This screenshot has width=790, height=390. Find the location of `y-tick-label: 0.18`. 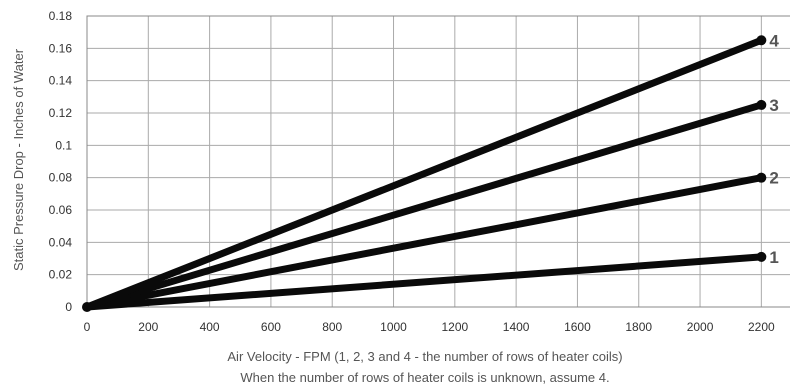

y-tick-label: 0.18 is located at coordinates (61, 16).